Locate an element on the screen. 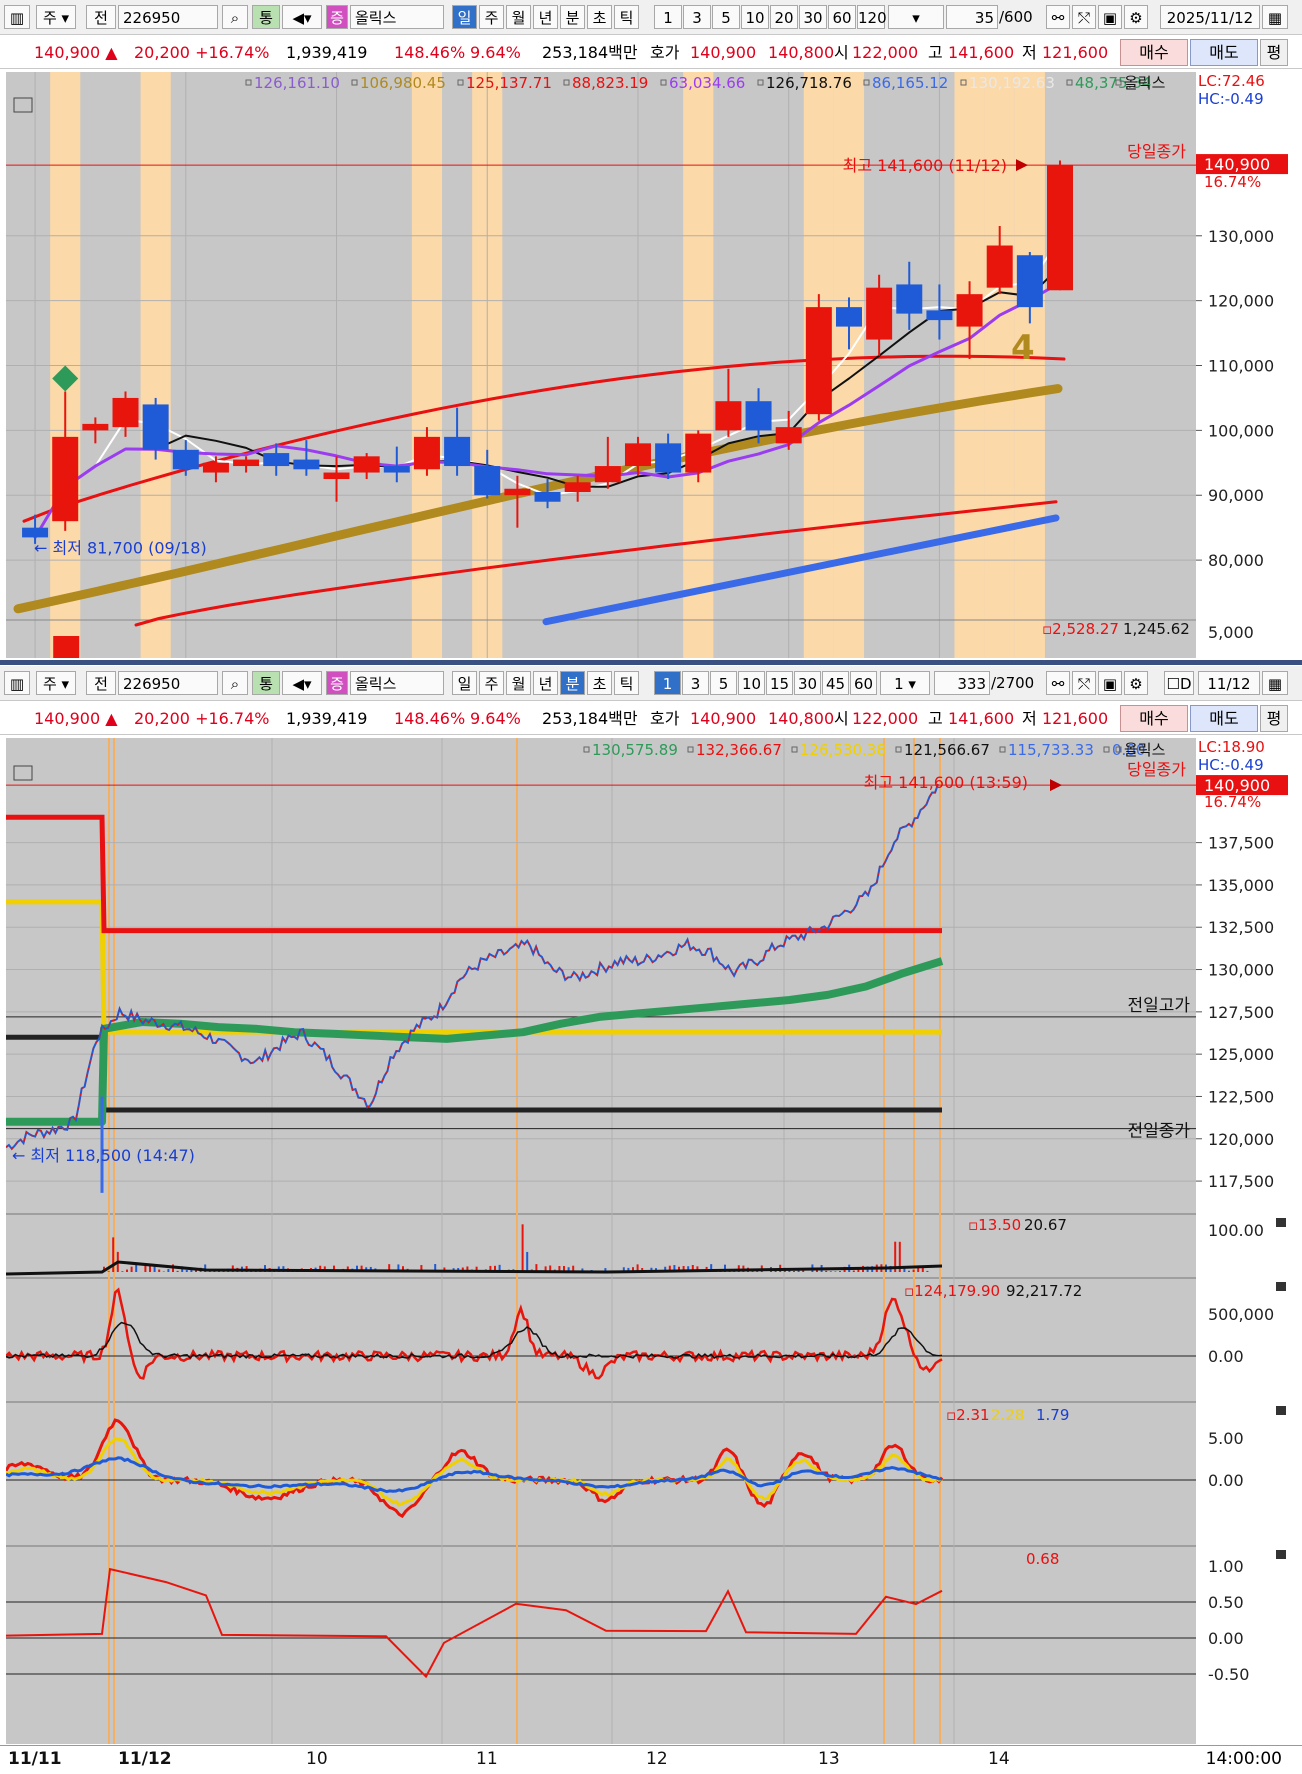 This screenshot has width=1302, height=1774. candle-body is located at coordinates (246, 463).